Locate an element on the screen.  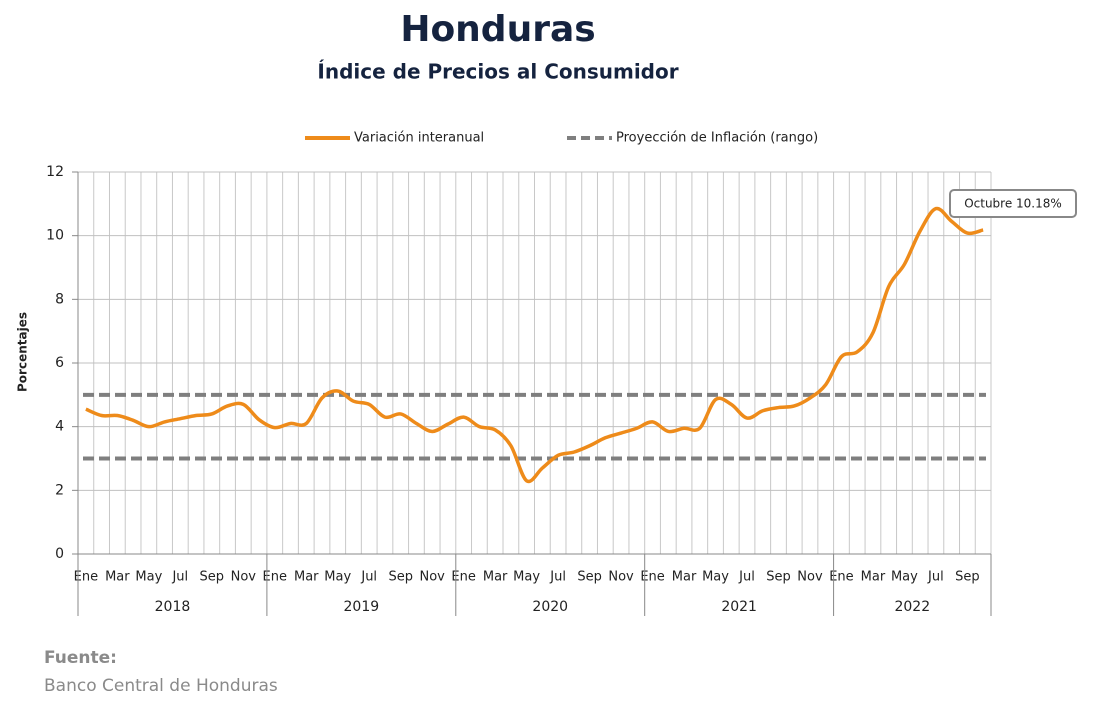
year-label: 2020 is located at coordinates (550, 607).